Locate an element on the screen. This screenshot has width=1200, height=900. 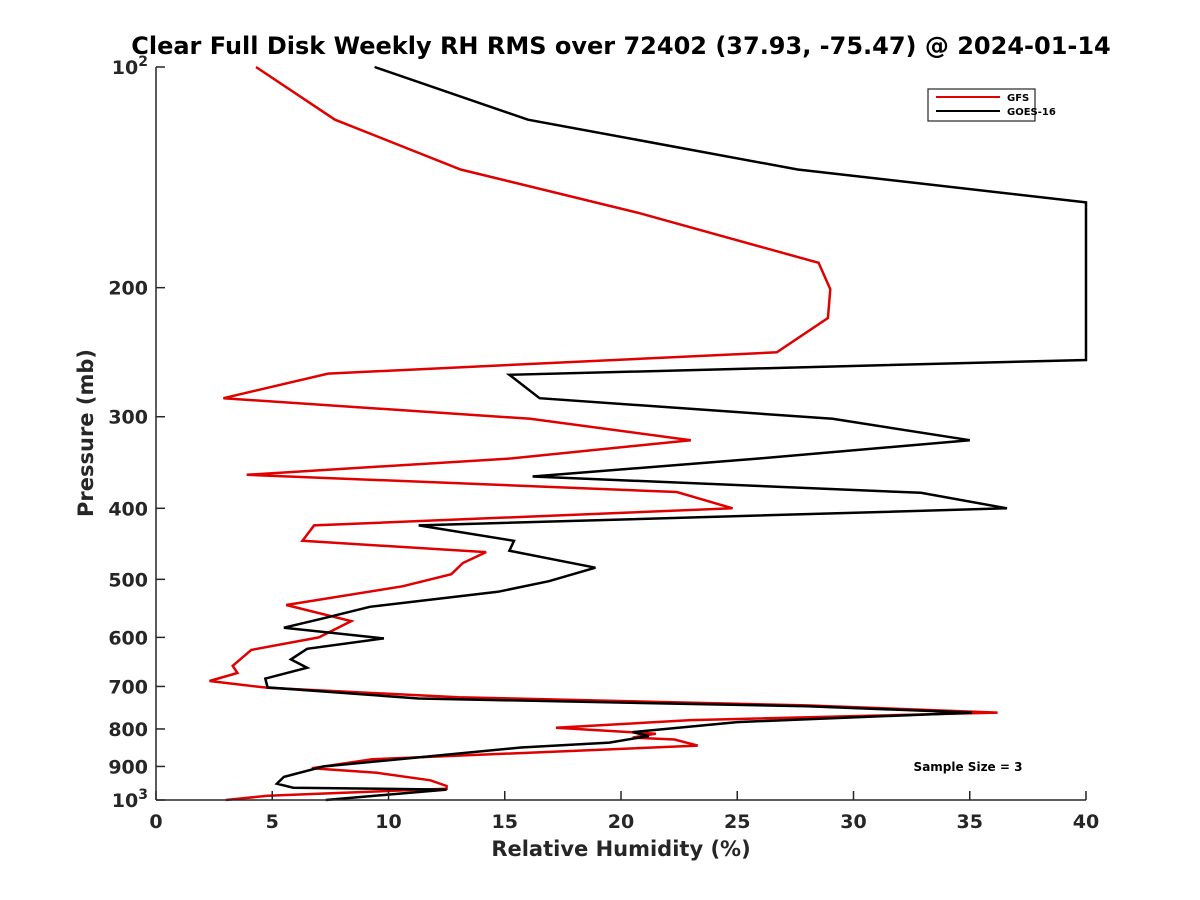
x-tick-label: 30 is located at coordinates (853, 822).